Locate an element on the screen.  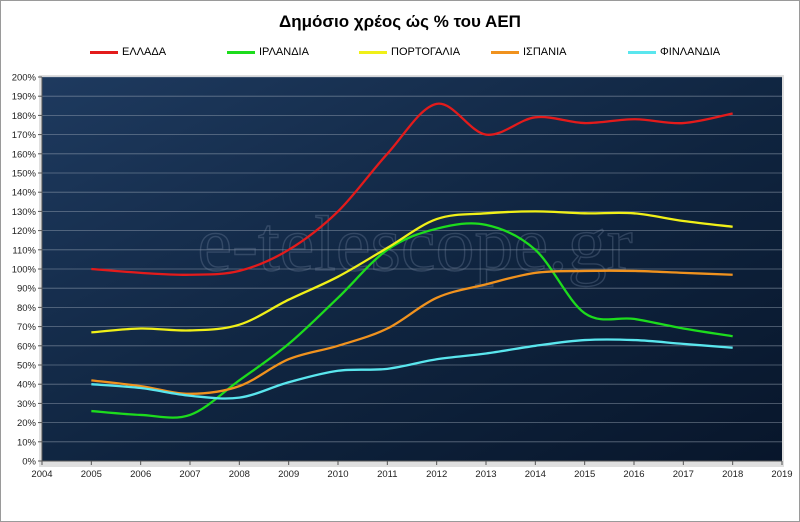
y-tick-label: 40% is located at coordinates (27, 385).